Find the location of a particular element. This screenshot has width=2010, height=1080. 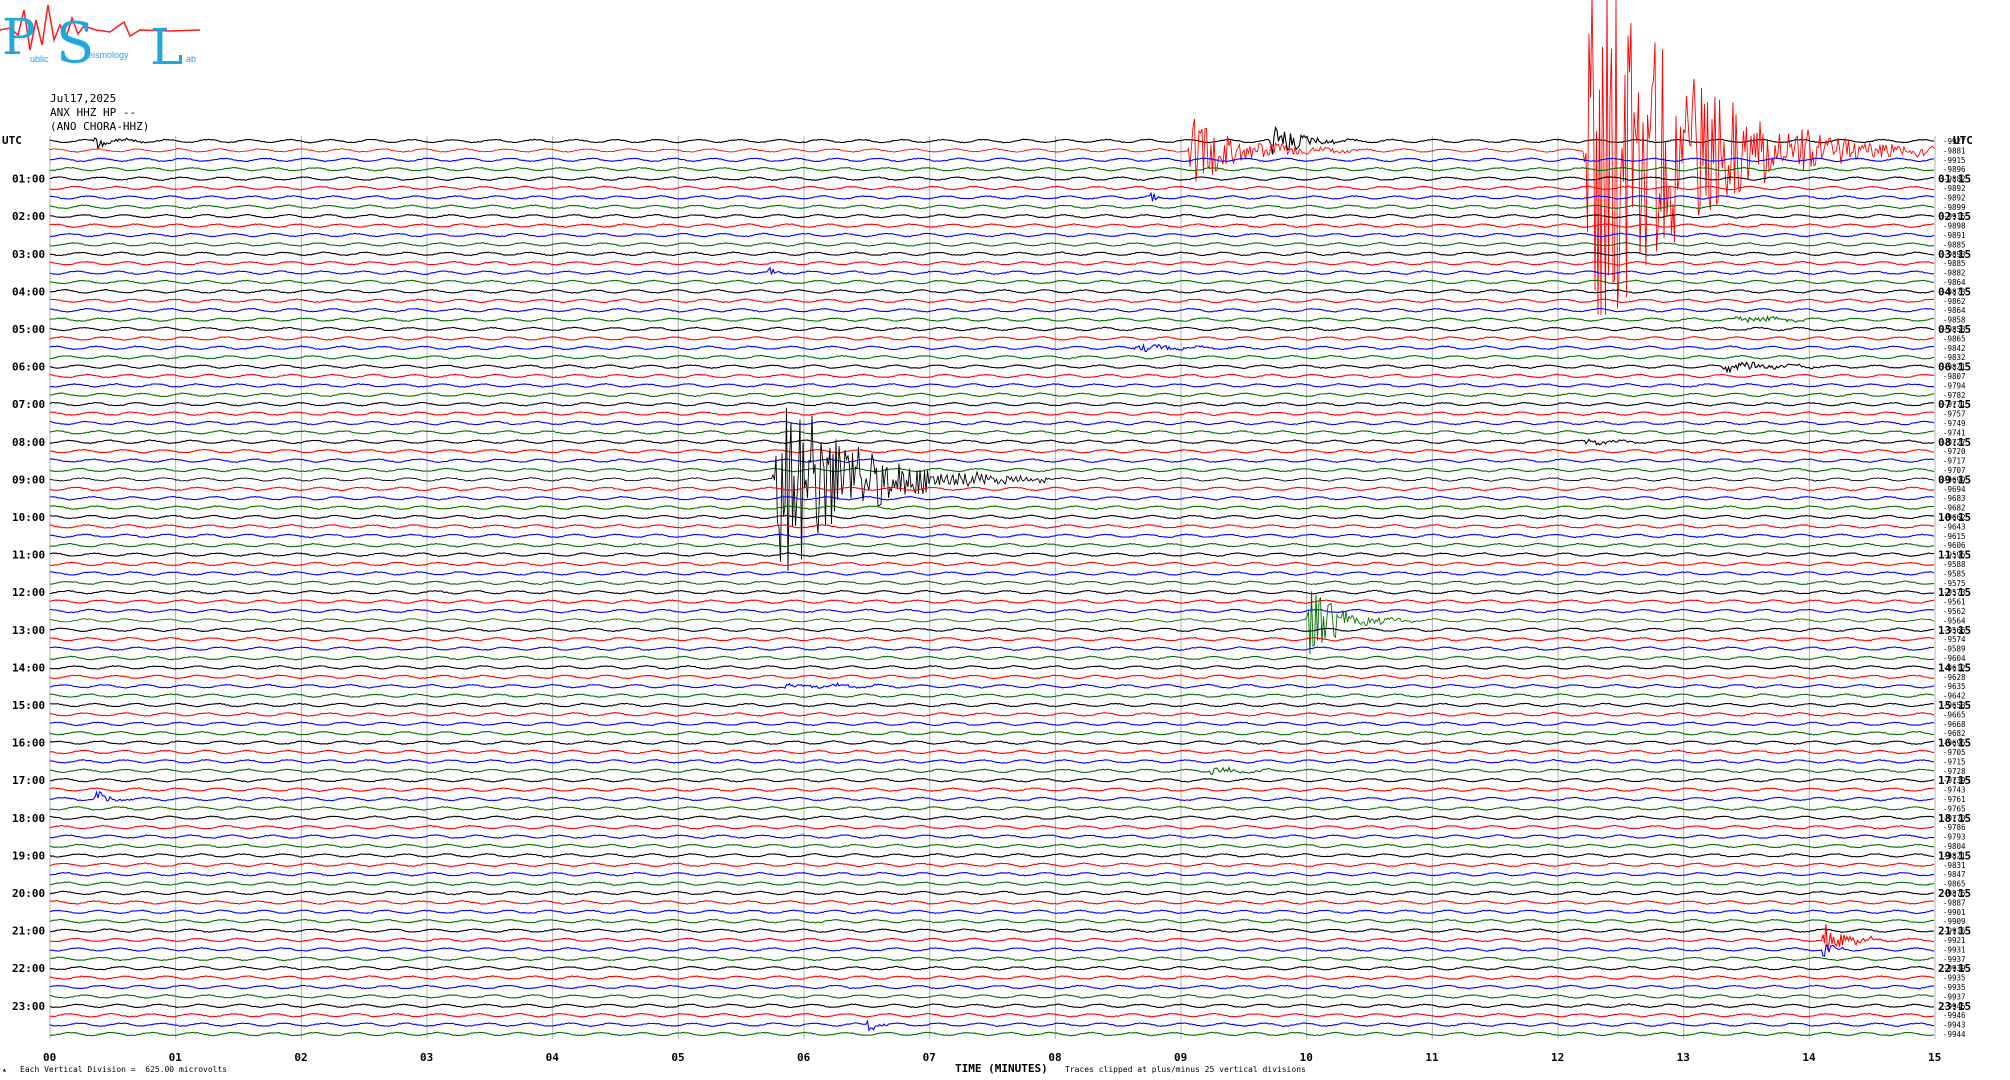

right-hour-label-23:15: 23:15 is located at coordinates (1954, 1006).